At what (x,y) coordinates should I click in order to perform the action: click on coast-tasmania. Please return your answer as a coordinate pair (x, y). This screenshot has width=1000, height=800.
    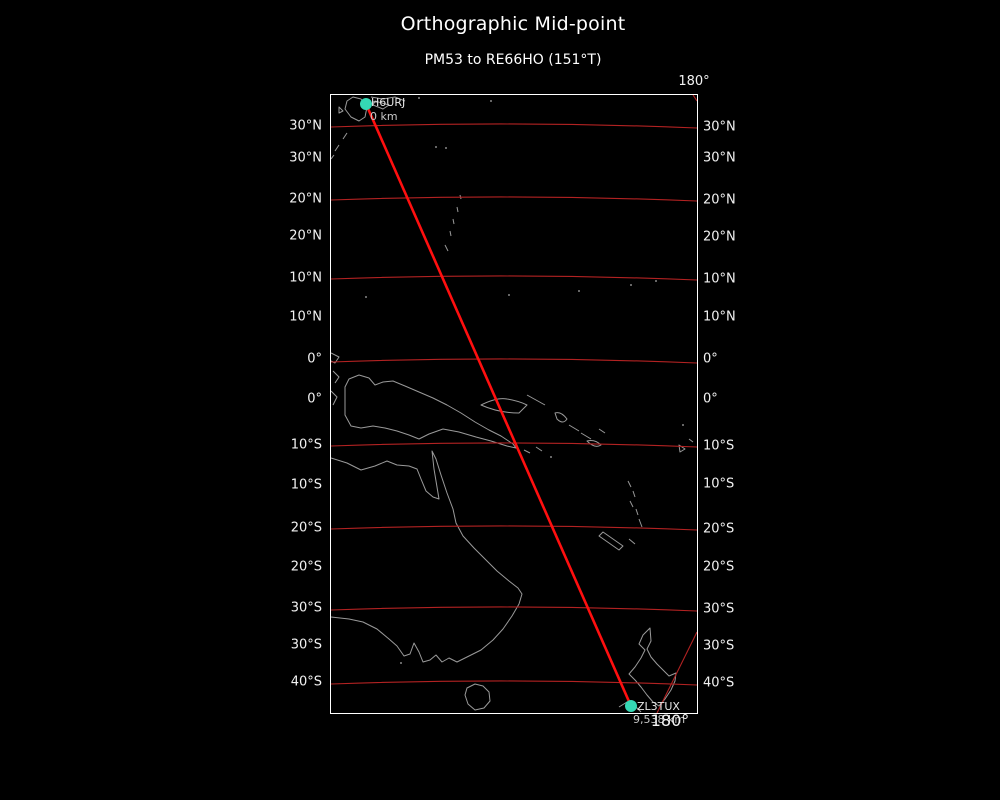
    Looking at the image, I should click on (477, 697).